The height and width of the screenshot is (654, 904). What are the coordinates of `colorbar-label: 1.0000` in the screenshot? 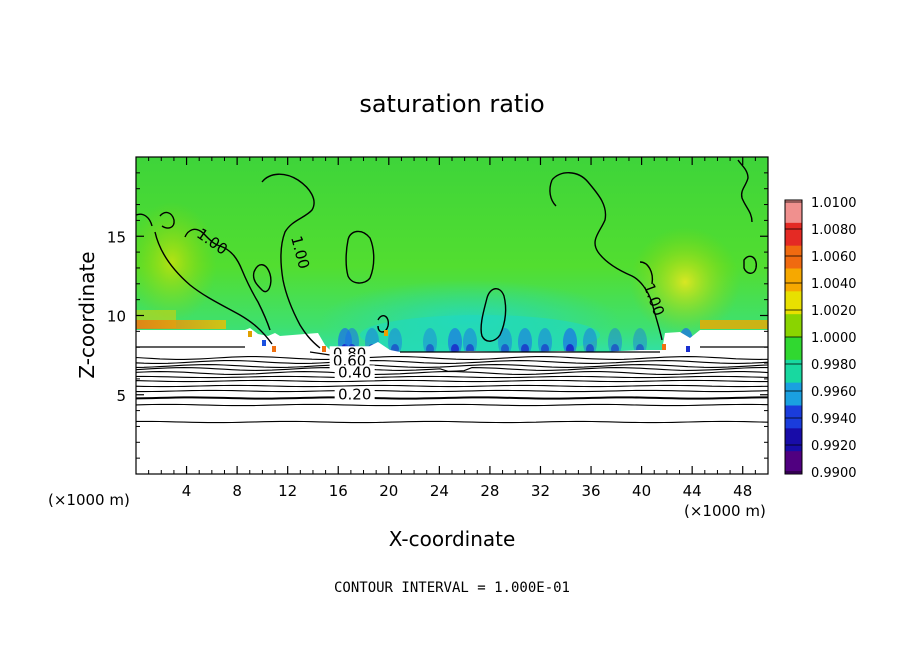 It's located at (834, 338).